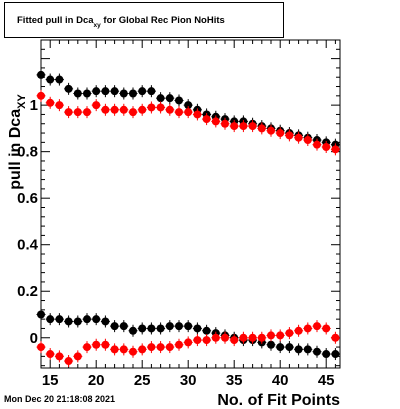 Image resolution: width=400 pixels, height=409 pixels. I want to click on x-tick-label: 30, so click(188, 380).